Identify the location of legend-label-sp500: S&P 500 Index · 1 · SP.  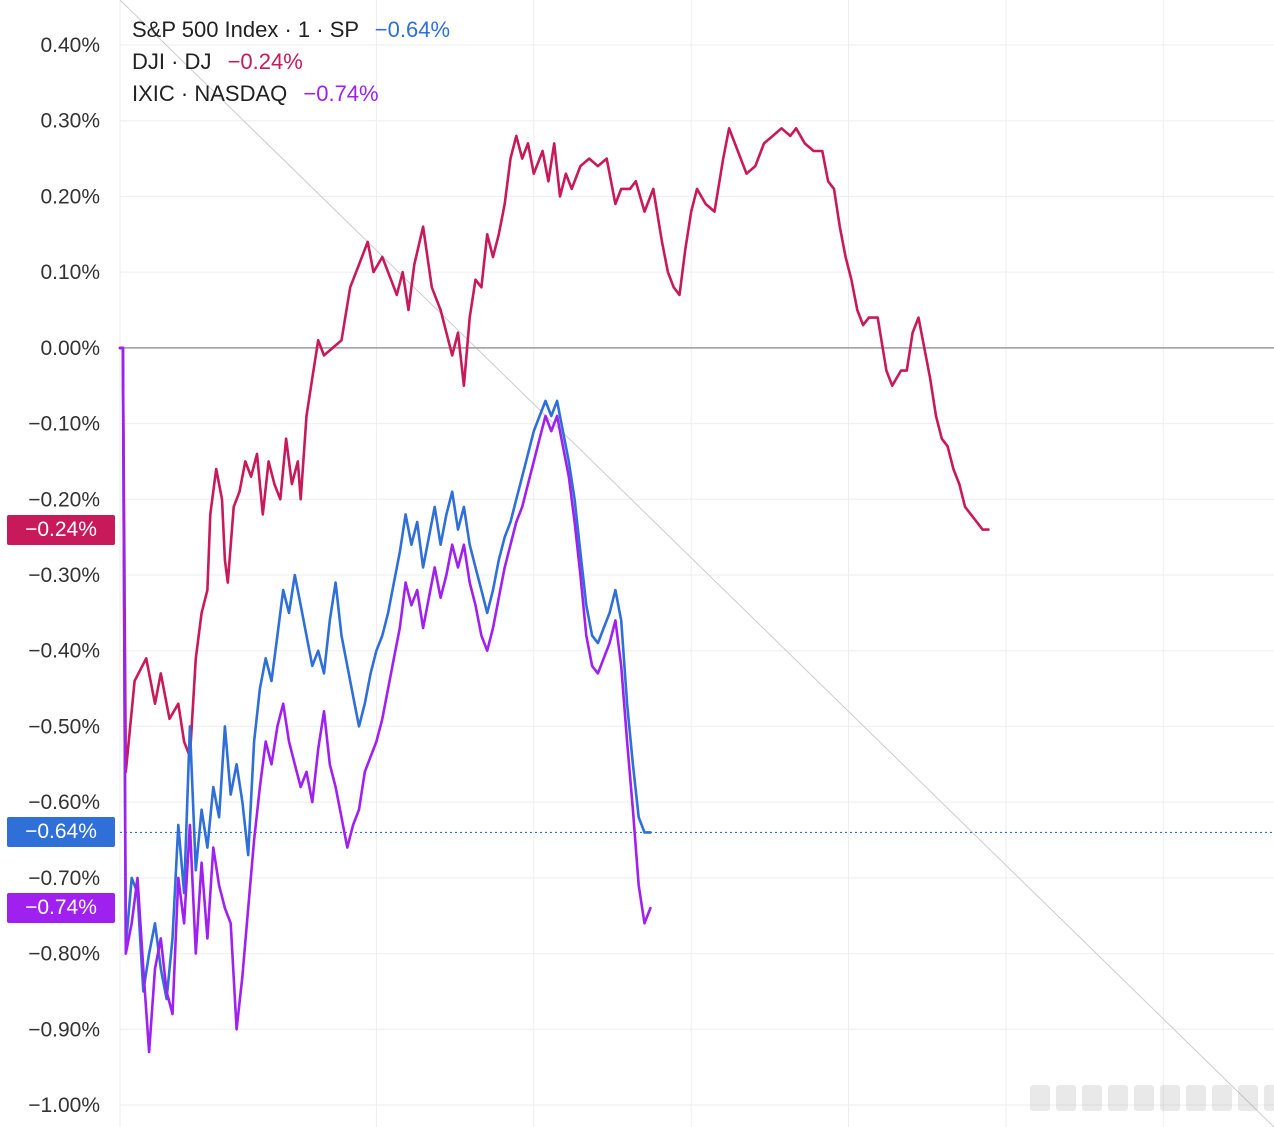
(245, 29).